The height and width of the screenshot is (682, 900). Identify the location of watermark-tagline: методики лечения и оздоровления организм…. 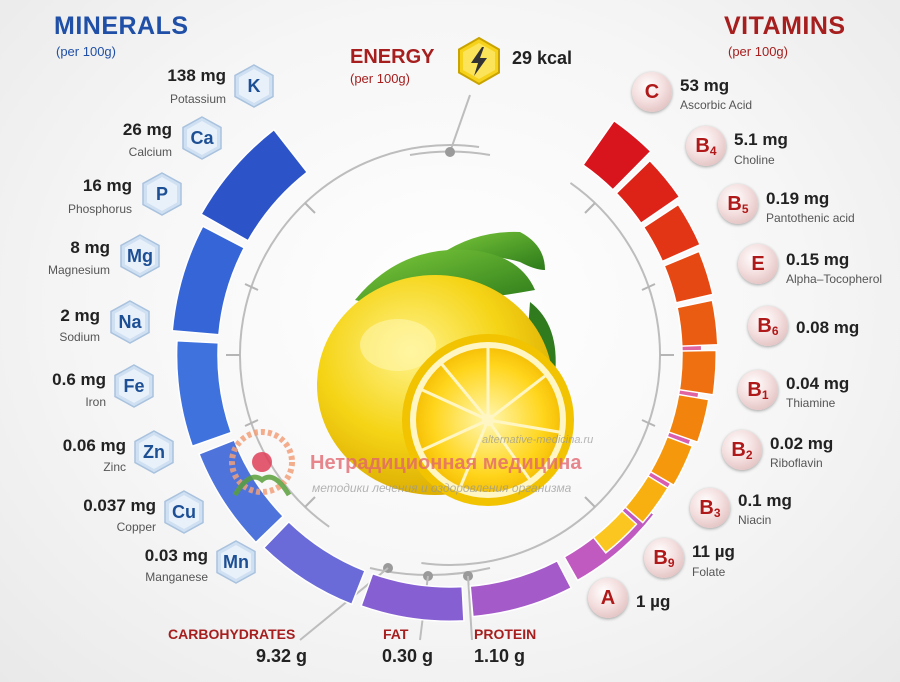
(442, 488).